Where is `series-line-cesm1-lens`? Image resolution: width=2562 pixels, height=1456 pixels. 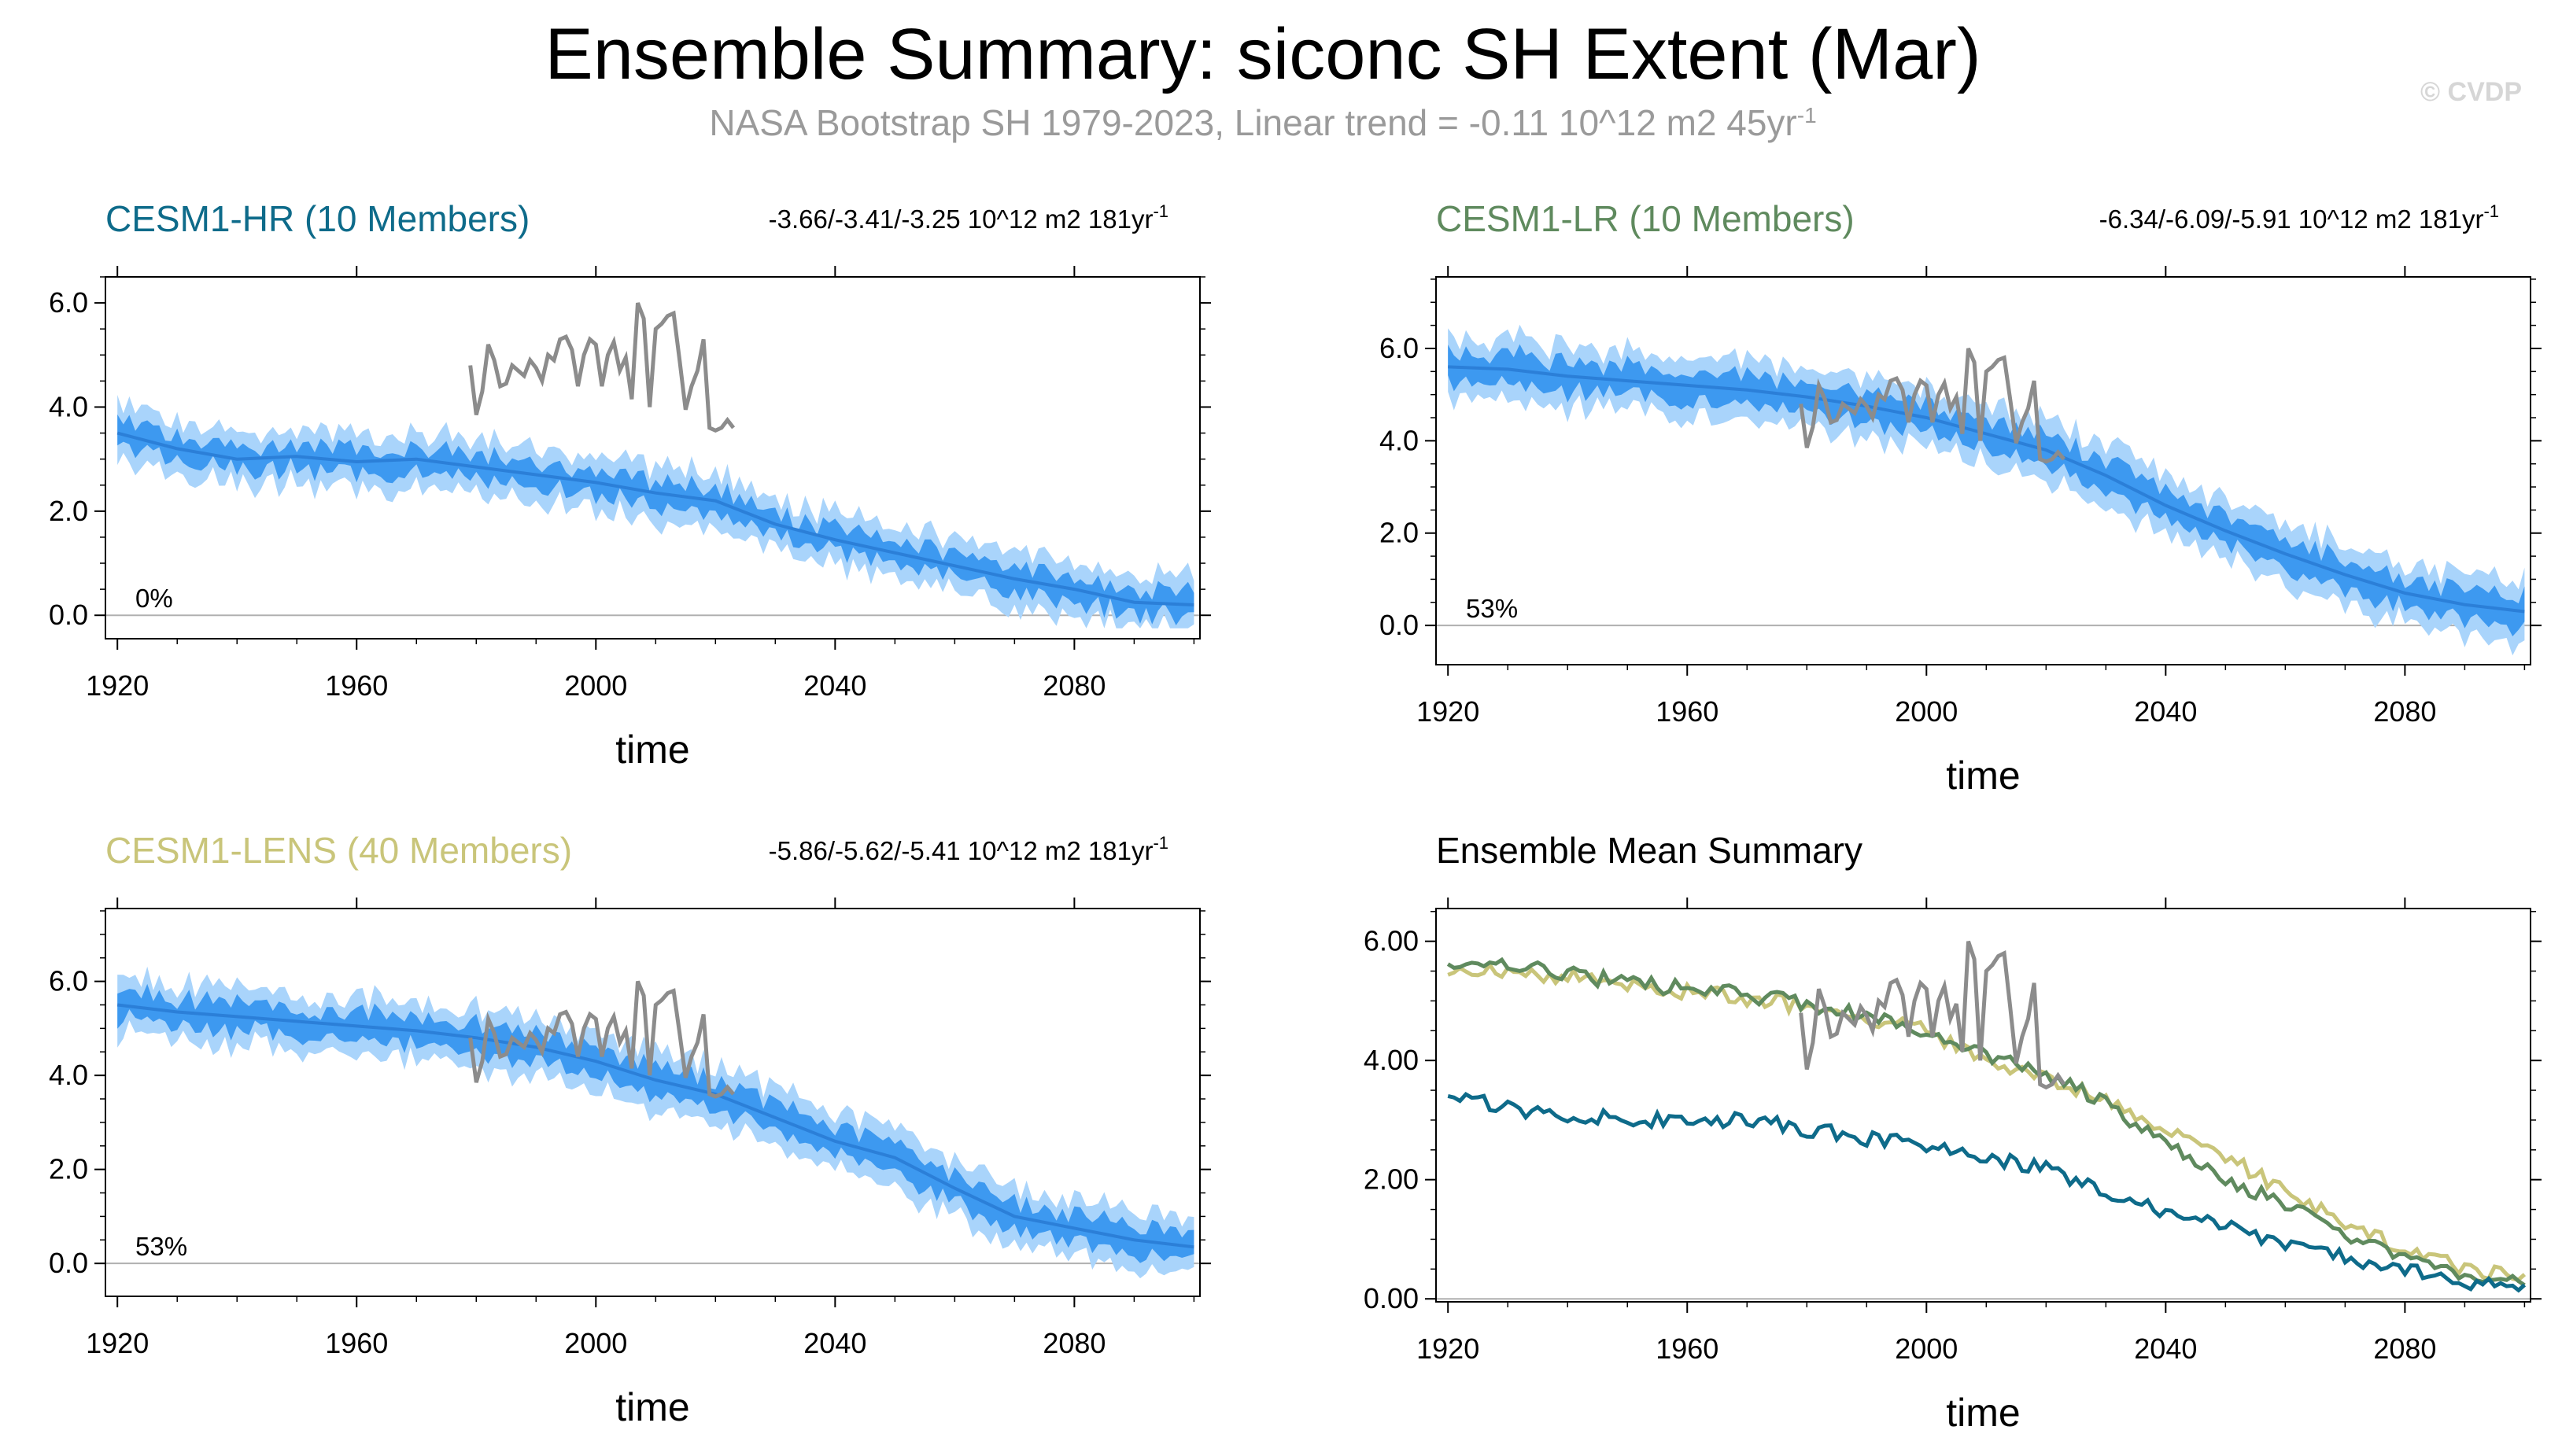
series-line-cesm1-lens is located at coordinates (1987, 1121).